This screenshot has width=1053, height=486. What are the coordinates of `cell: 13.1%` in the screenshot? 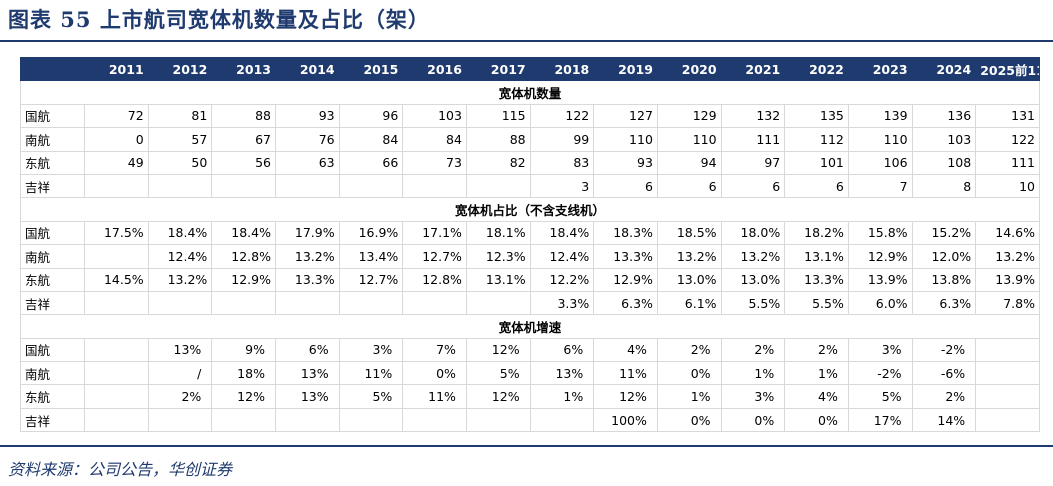 It's located at (816, 256).